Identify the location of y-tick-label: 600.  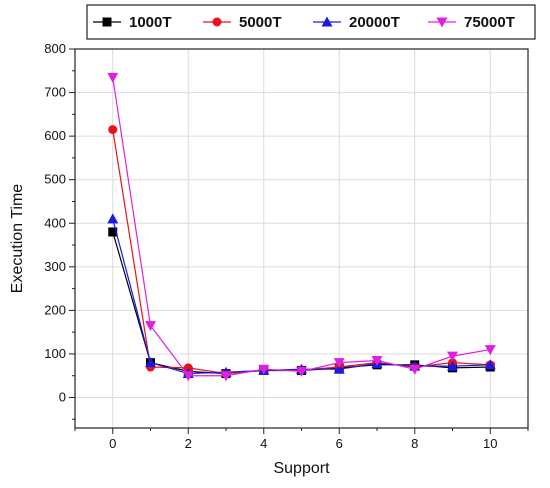
(55, 135).